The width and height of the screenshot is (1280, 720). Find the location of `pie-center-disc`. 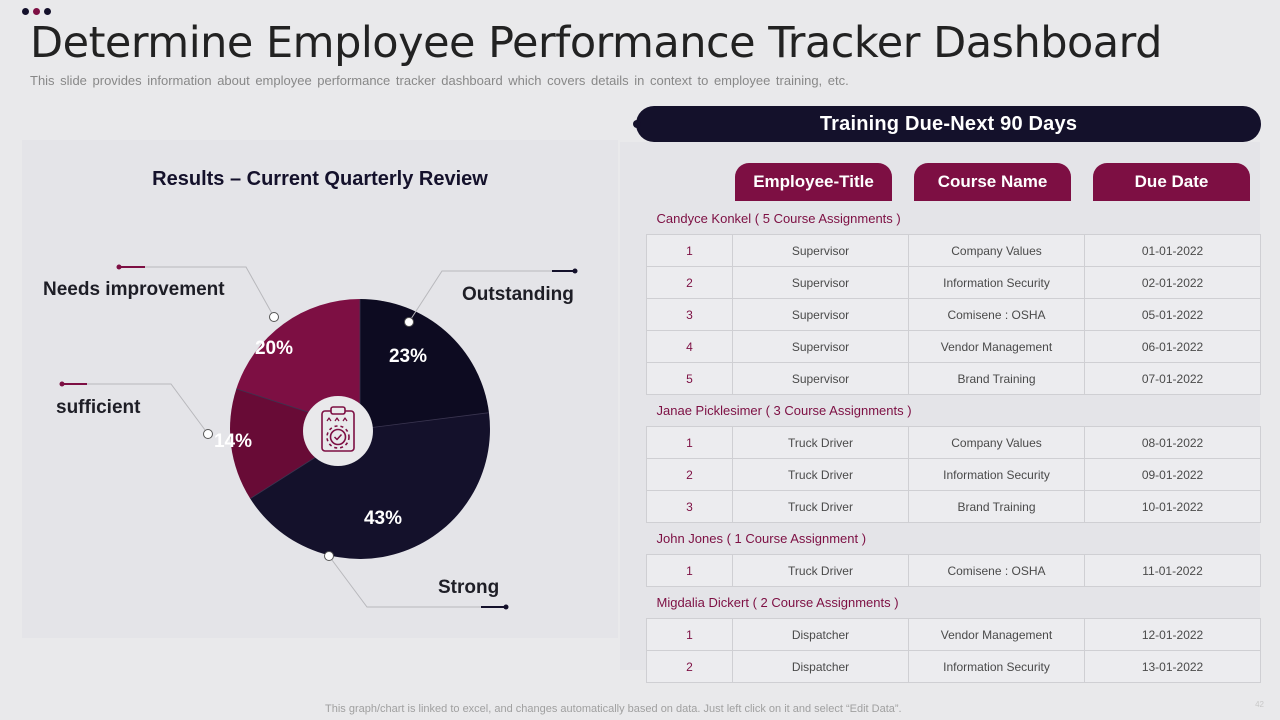

pie-center-disc is located at coordinates (338, 431).